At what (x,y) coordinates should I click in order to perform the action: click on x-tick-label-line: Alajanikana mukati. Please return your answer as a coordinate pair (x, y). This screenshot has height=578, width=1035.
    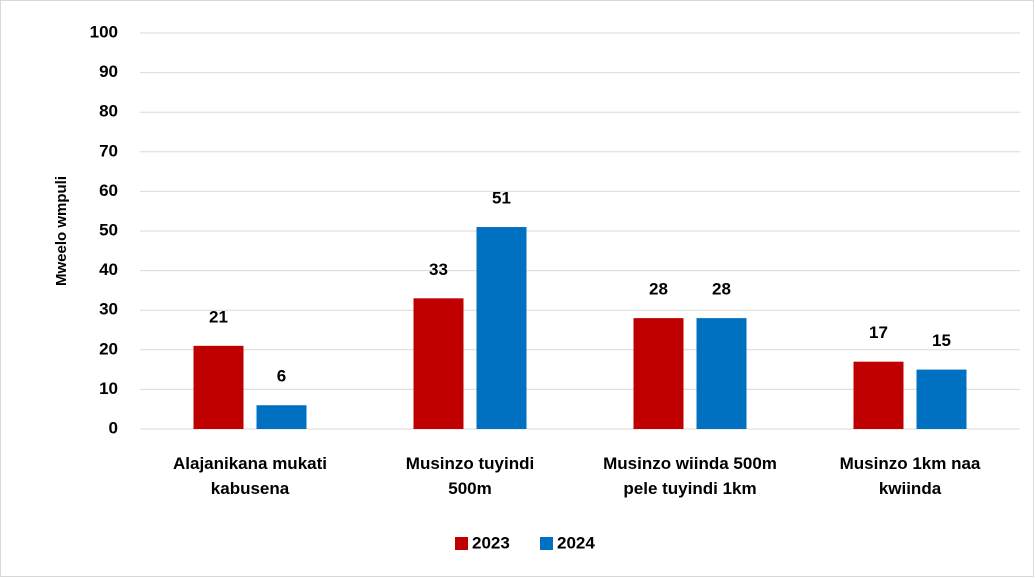
    Looking at the image, I should click on (250, 463).